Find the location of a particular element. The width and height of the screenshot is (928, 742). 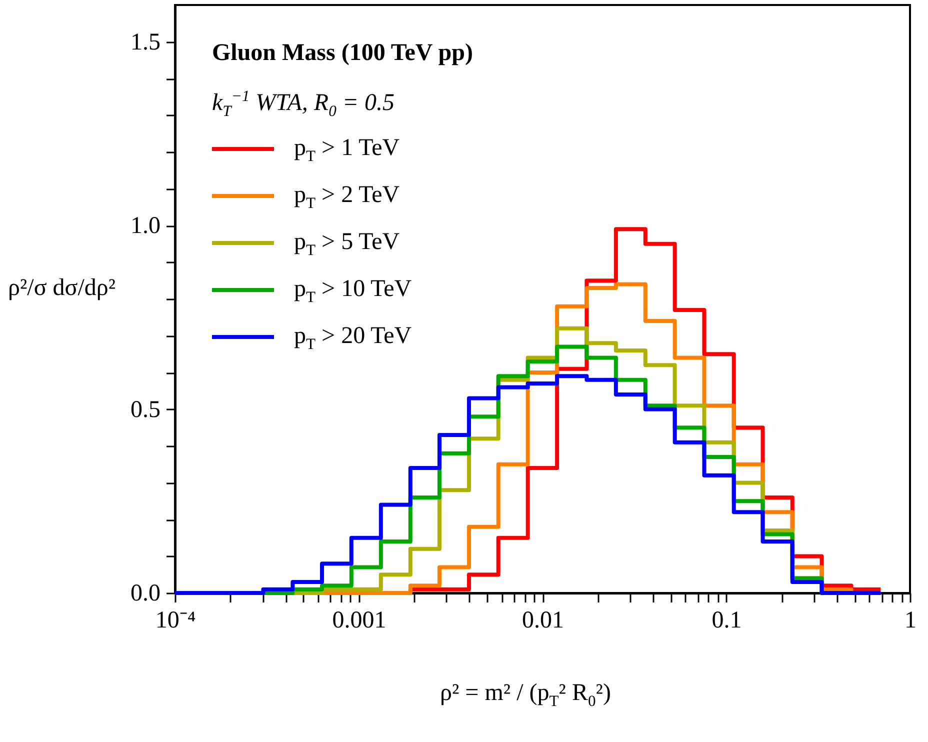

y-tick-label: 1.0 is located at coordinates (145, 226).